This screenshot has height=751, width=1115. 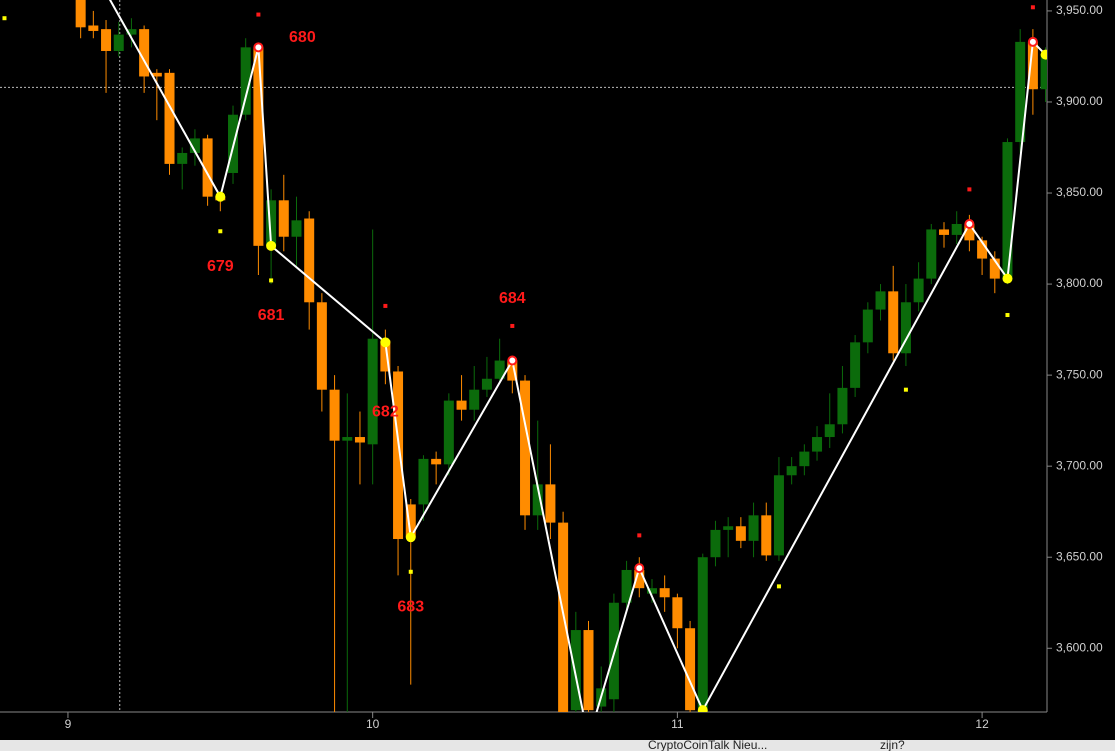 I want to click on pivot-label: 681, so click(x=271, y=315).